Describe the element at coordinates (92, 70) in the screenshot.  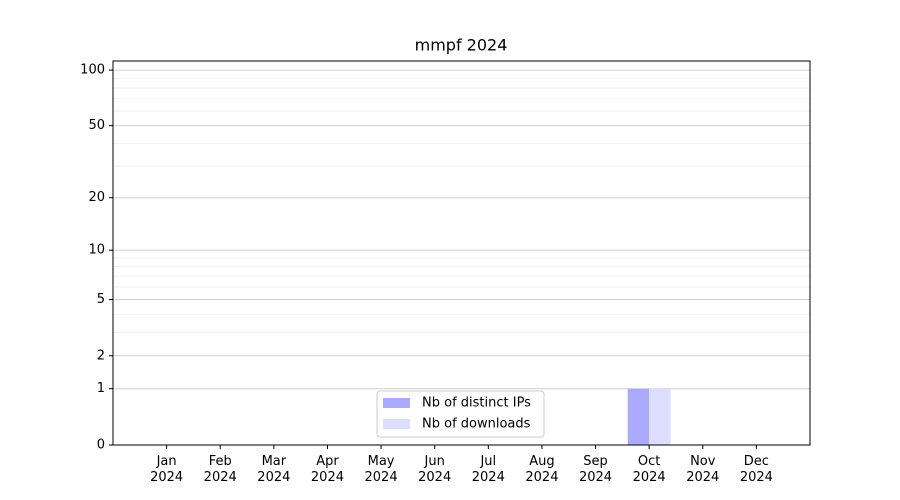
I see `y-tick-label: 100` at that location.